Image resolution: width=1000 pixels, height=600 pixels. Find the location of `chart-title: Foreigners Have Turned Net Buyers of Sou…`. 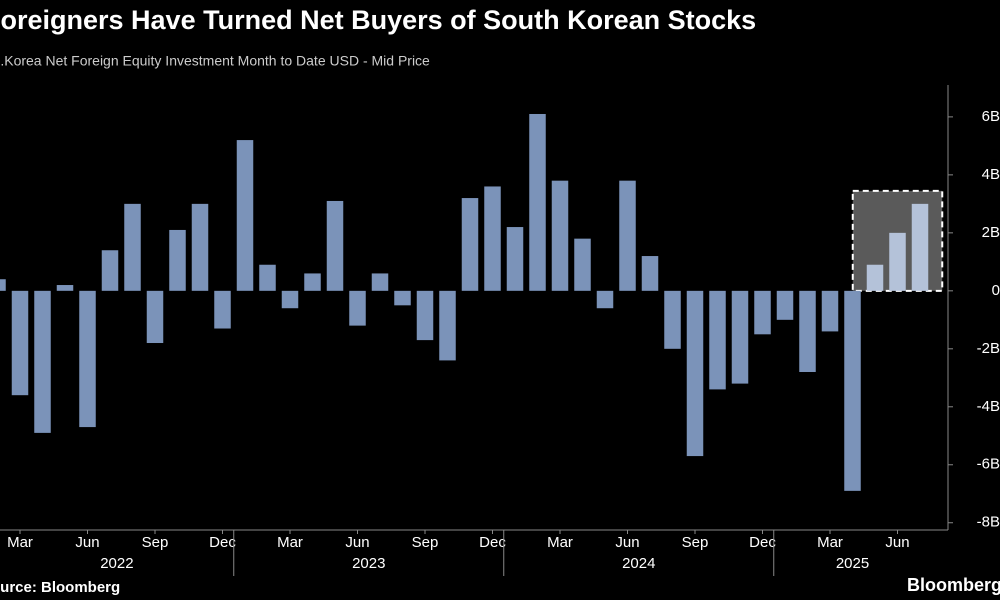

chart-title: Foreigners Have Turned Net Buyers of Sou… is located at coordinates (378, 20).